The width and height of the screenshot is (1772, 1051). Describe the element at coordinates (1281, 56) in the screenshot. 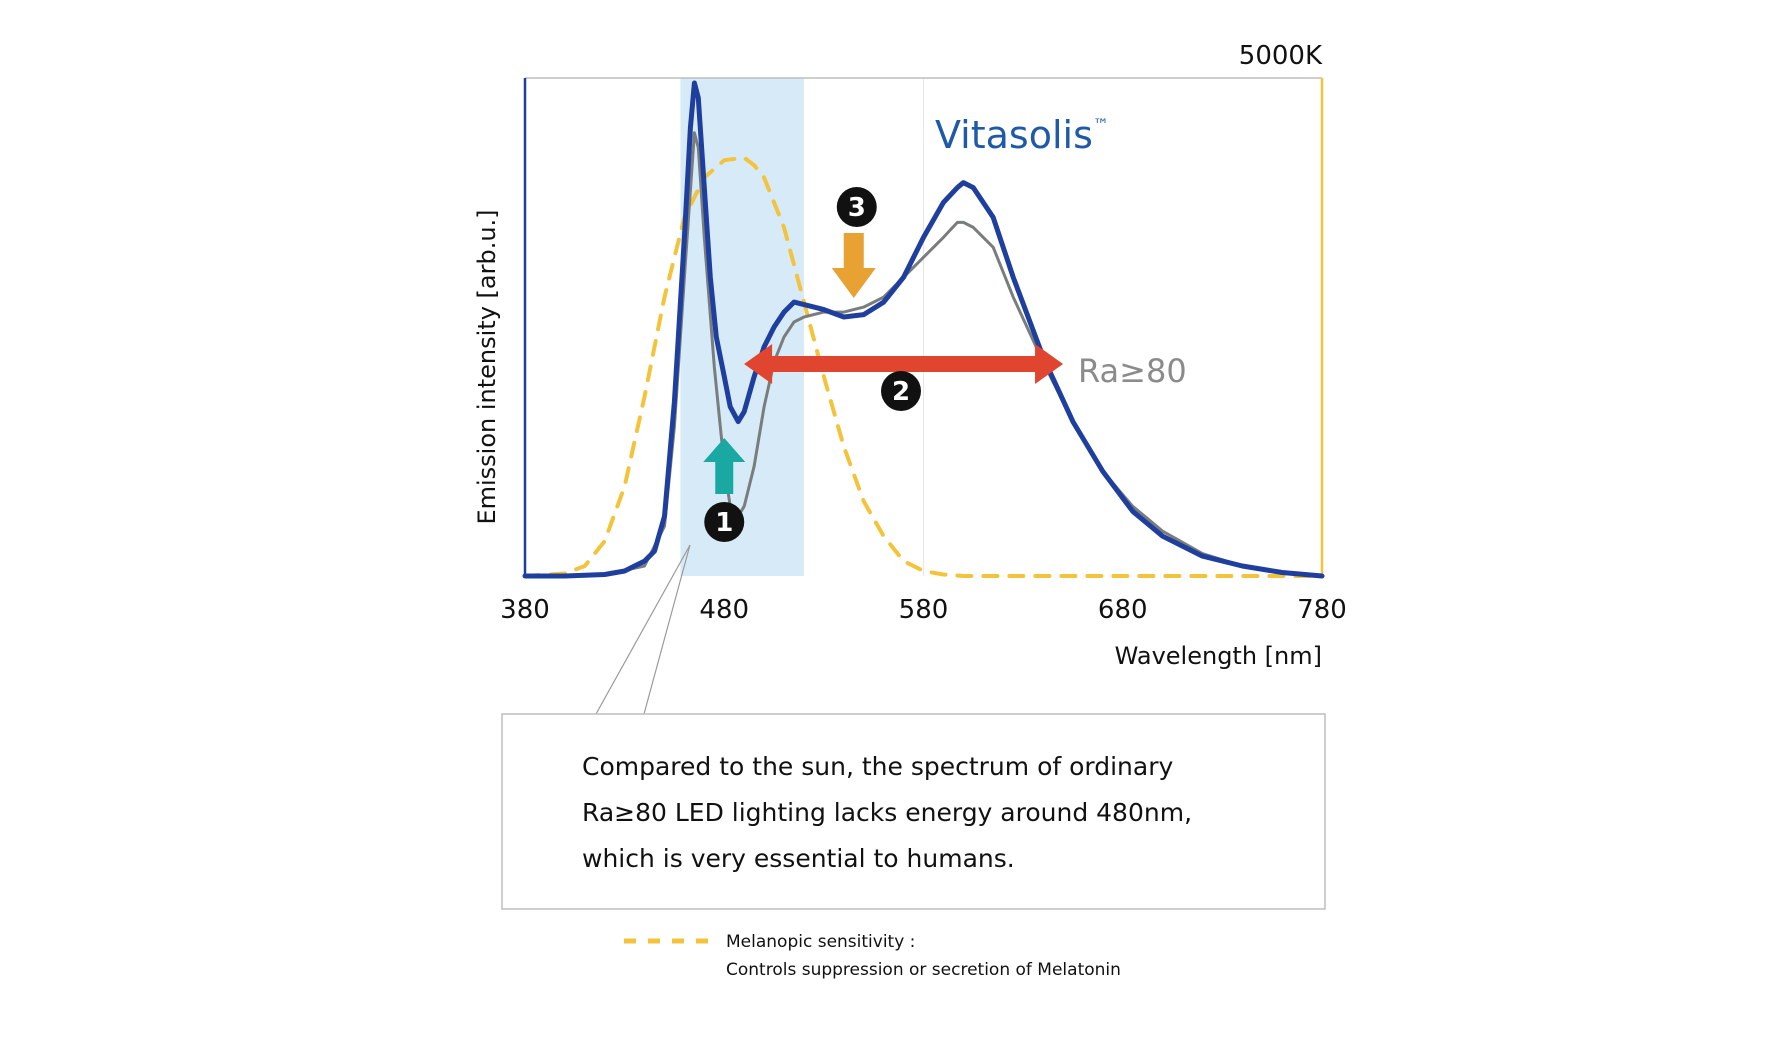

I see `color-temperature-label: 5000K` at that location.